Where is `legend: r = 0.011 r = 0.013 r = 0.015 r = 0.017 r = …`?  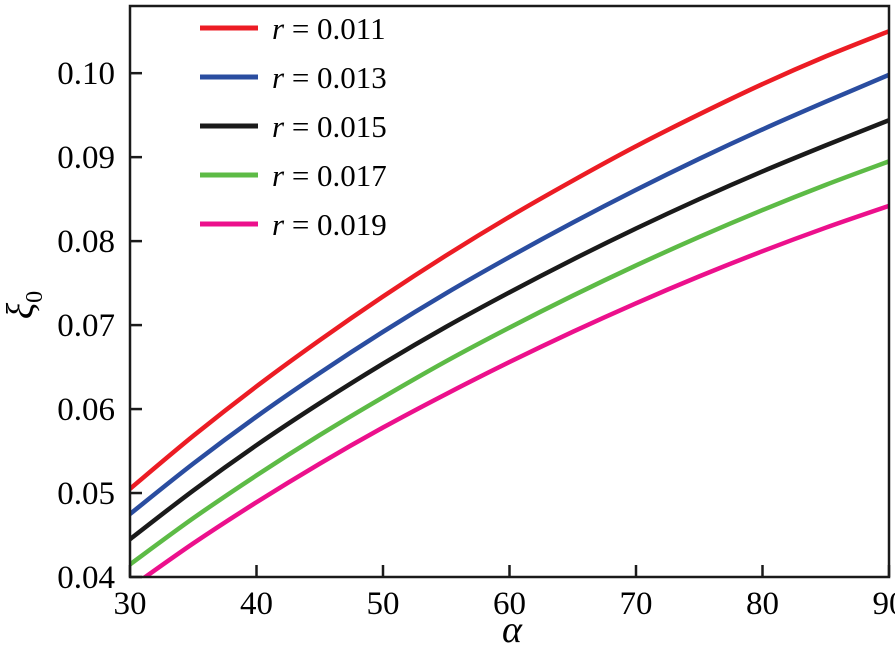
legend: r = 0.011 r = 0.013 r = 0.015 r = 0.017 r = … is located at coordinates (293, 126).